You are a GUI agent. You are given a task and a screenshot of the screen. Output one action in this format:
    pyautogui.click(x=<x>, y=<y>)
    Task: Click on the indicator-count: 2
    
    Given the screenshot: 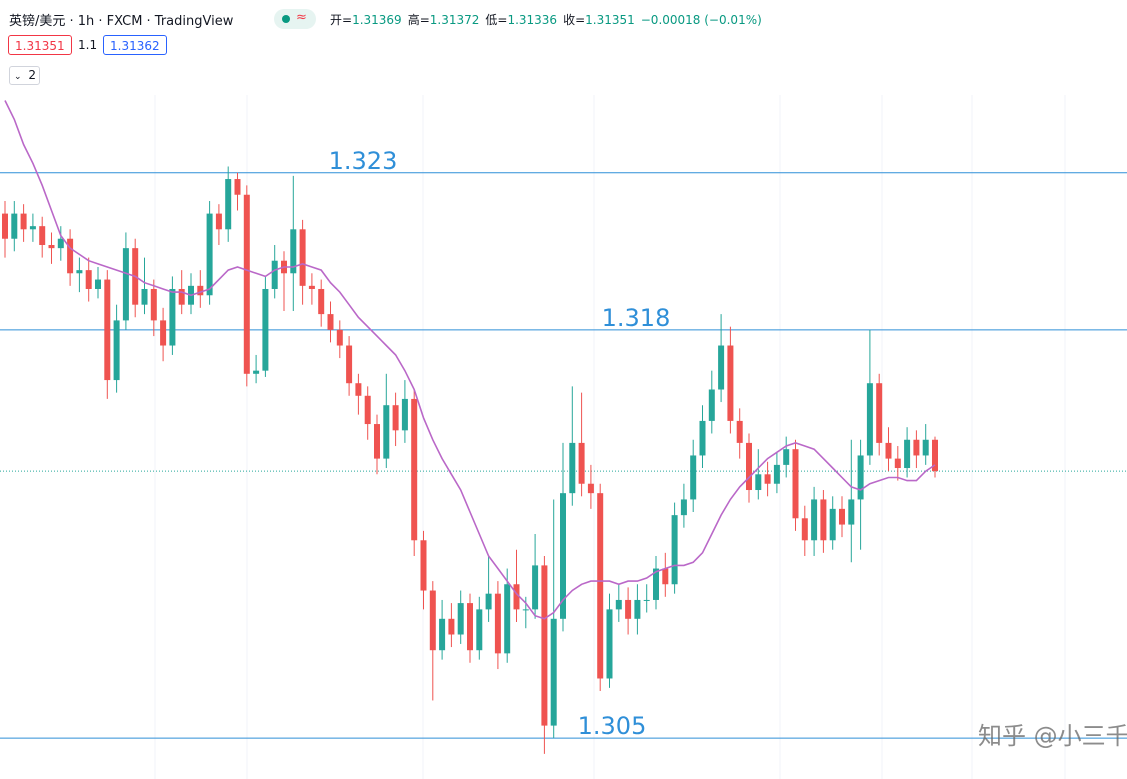 What is the action you would take?
    pyautogui.click(x=32, y=75)
    